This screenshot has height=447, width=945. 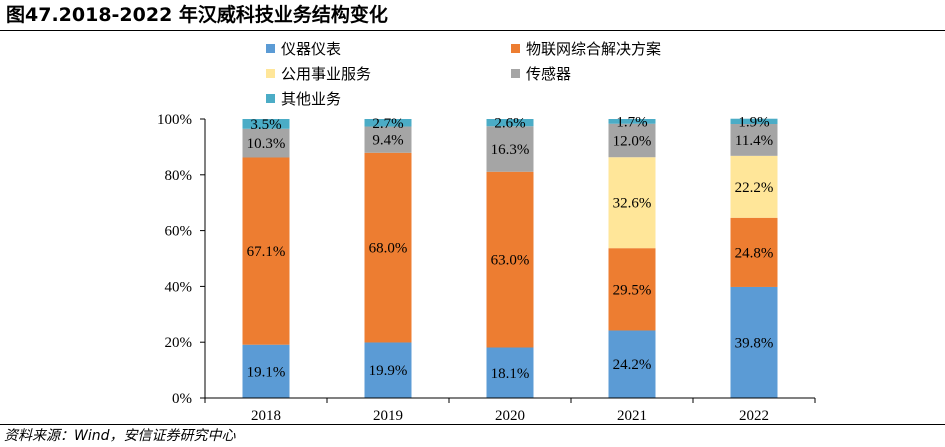 I want to click on y-tick-label: 0%, so click(x=182, y=399).